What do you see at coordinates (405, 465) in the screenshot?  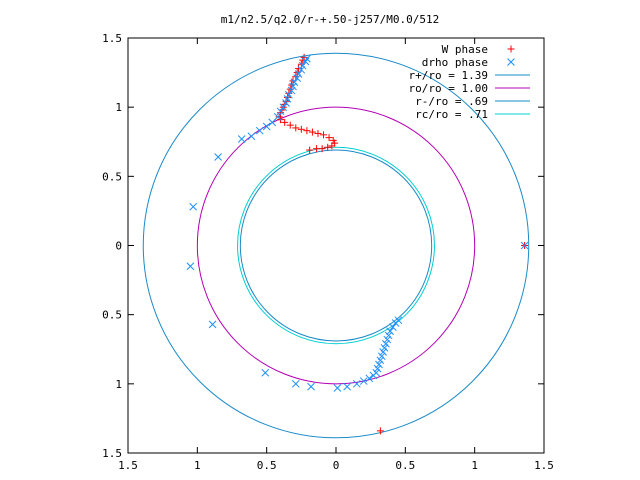 I see `x-tick-label: 0.5` at bounding box center [405, 465].